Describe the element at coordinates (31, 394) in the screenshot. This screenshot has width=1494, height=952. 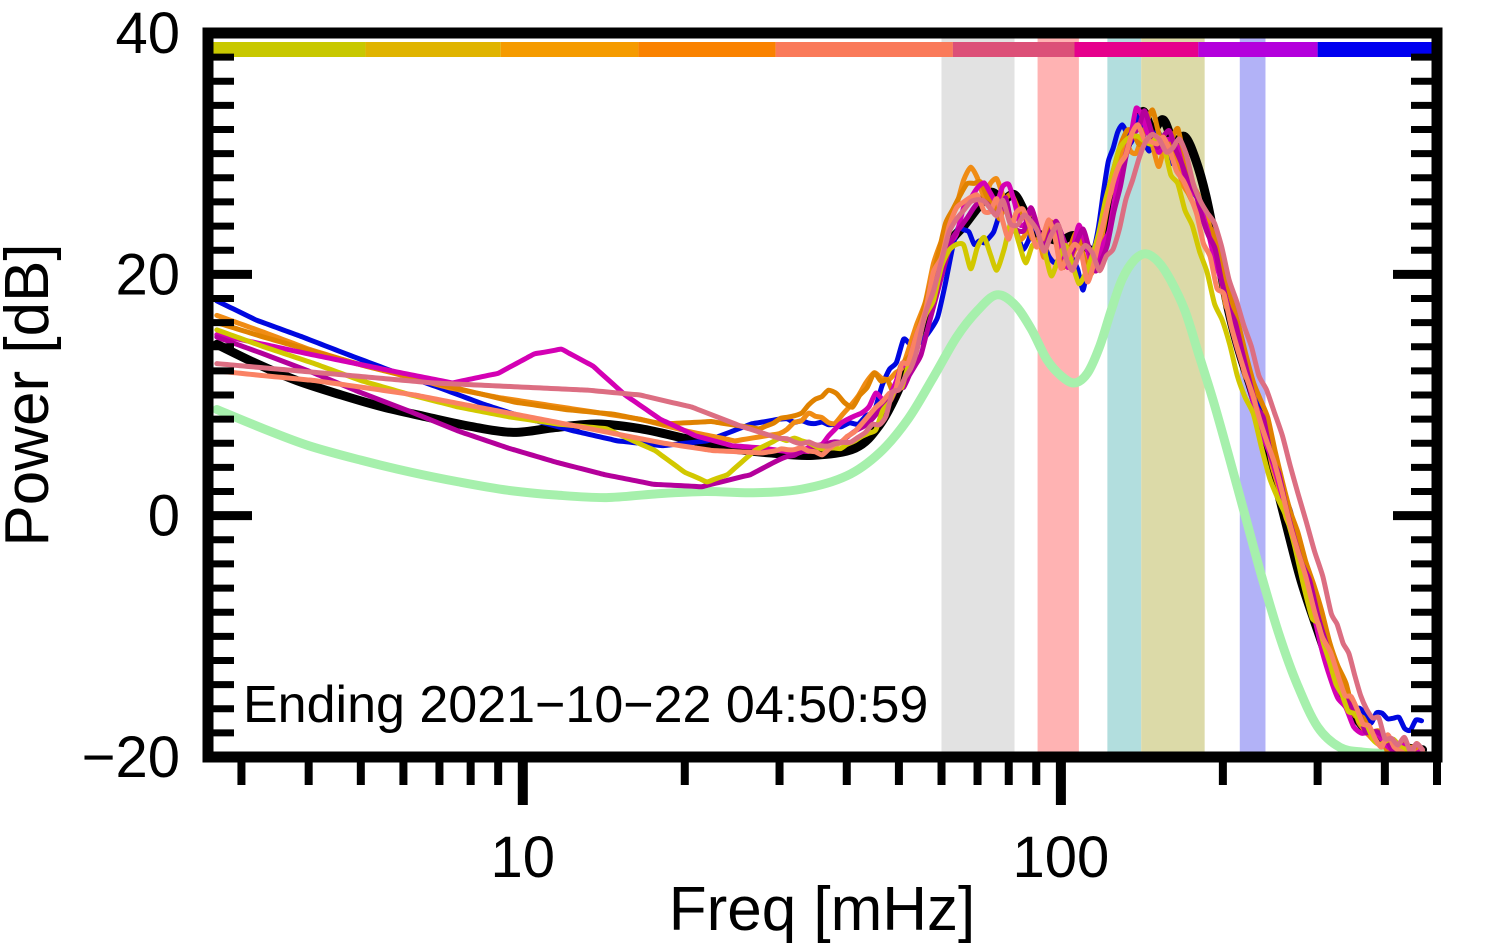
I see `y-axis-label: Power [dB]` at that location.